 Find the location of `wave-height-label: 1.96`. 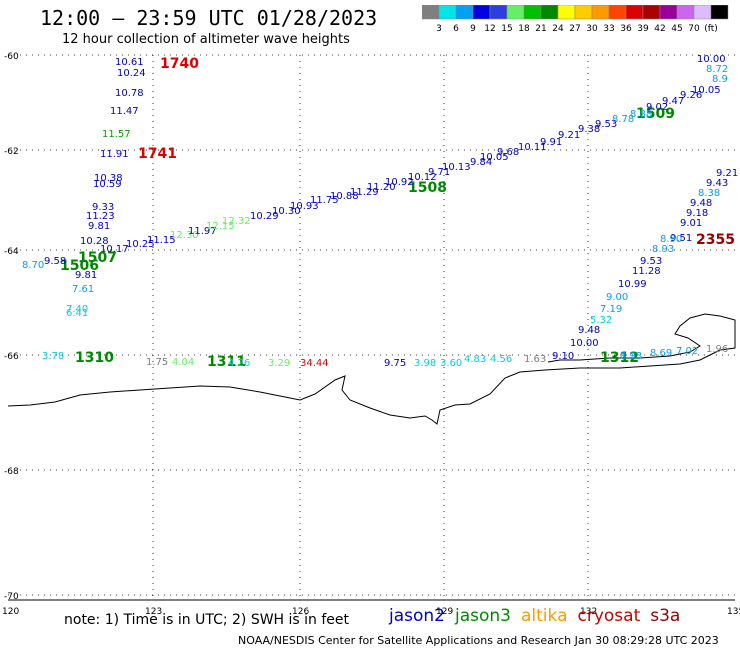

wave-height-label: 1.96 is located at coordinates (717, 349).